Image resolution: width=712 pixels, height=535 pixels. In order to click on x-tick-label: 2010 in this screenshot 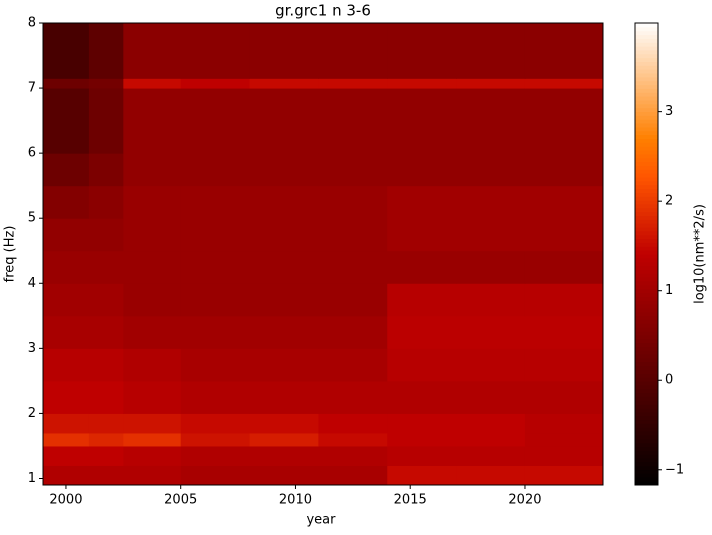, I will do `click(295, 500)`.